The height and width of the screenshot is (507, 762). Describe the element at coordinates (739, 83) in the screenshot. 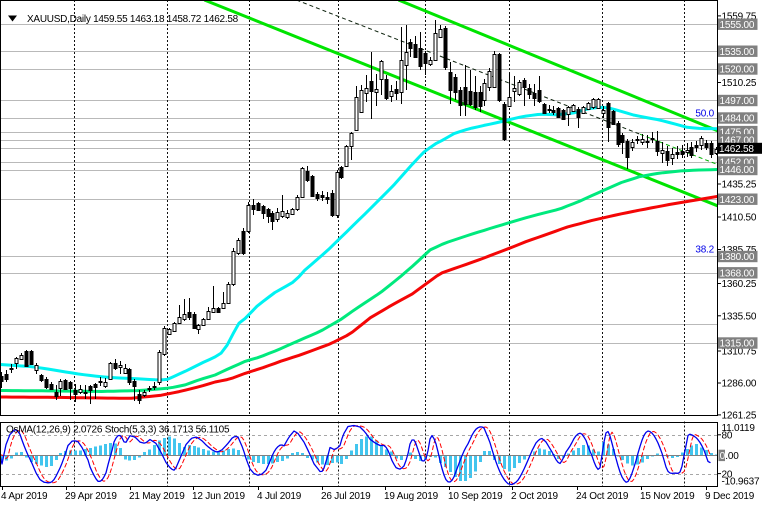

I see `svg-text: 1510.25` at that location.